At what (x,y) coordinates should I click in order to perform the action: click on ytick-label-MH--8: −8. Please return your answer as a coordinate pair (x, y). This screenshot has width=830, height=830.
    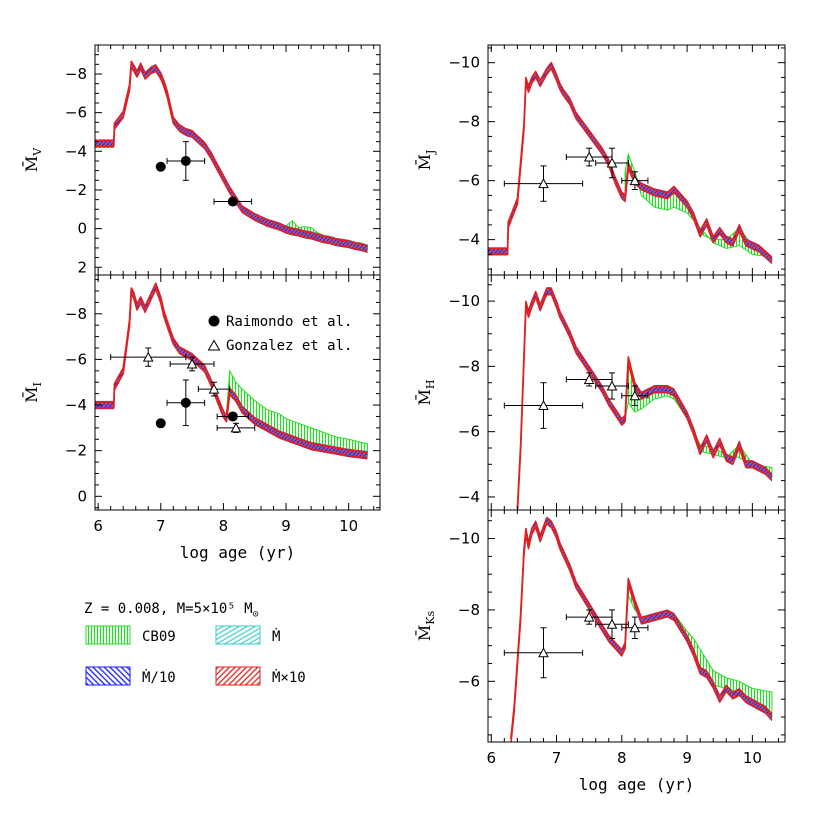
    Looking at the image, I should click on (469, 366).